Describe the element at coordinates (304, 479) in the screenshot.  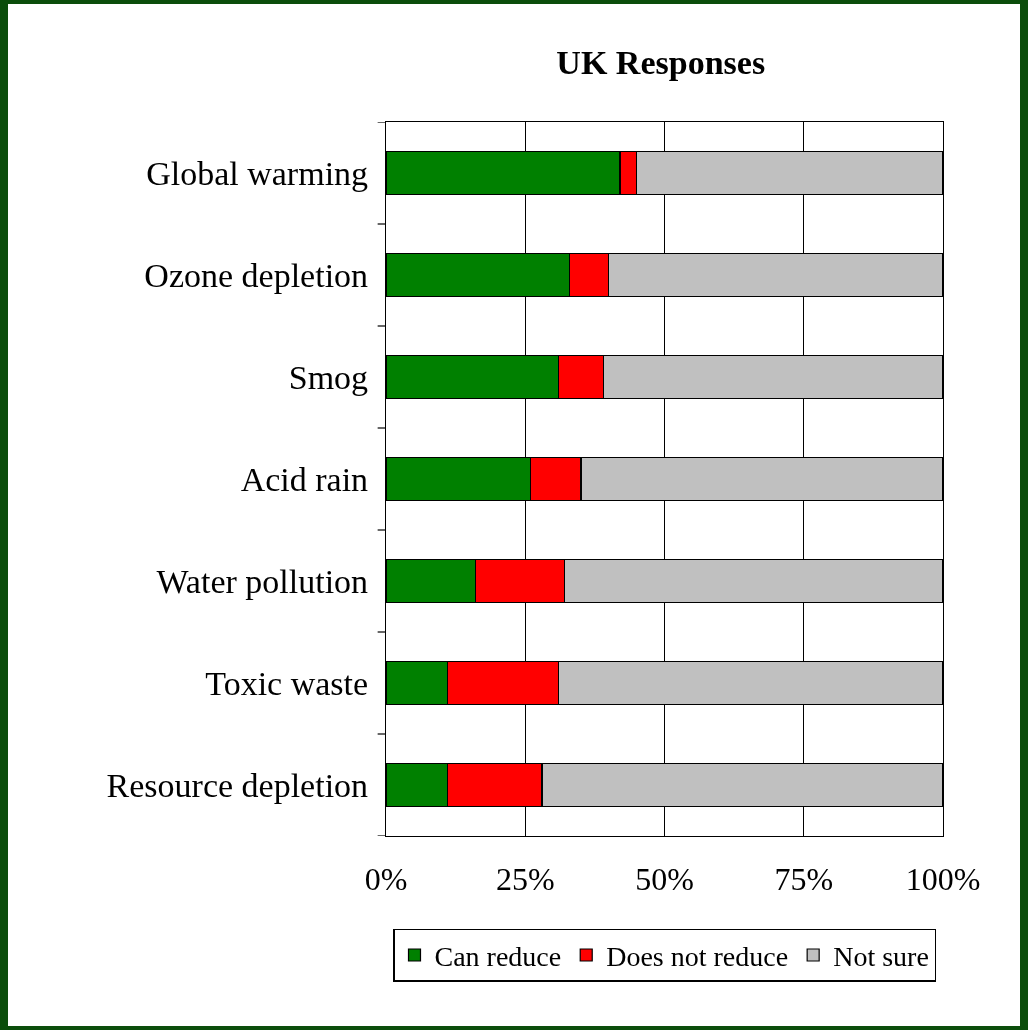
I see `y-tick-label: Acid rain` at that location.